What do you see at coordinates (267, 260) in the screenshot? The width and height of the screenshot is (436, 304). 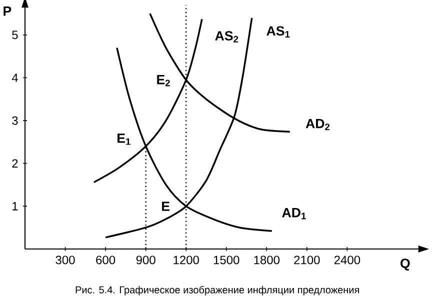 I see `x-tick-label: 1800` at bounding box center [267, 260].